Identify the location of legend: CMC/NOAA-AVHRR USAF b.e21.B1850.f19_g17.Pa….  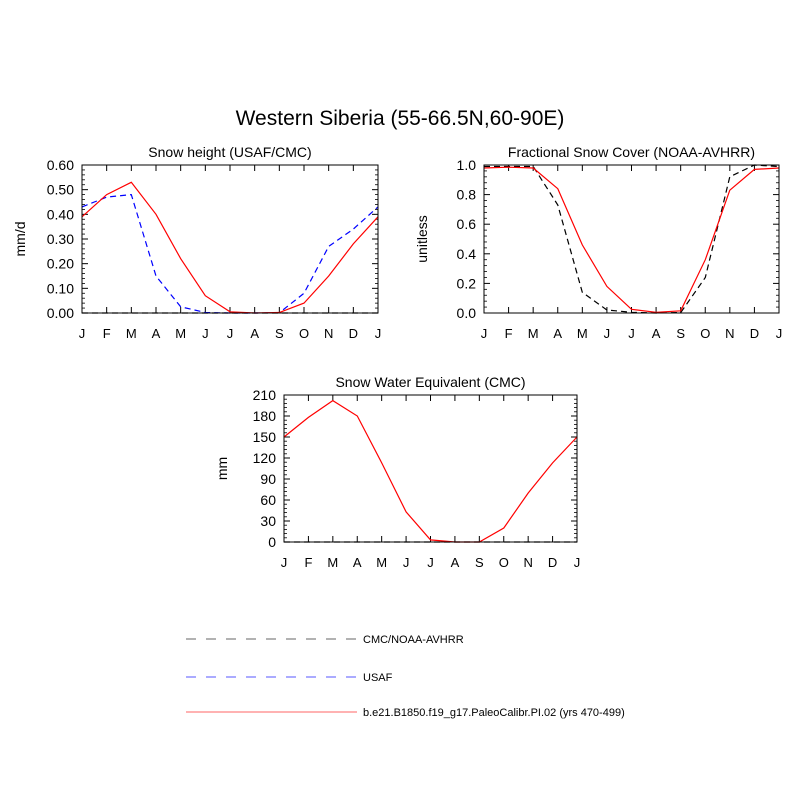
(405, 676).